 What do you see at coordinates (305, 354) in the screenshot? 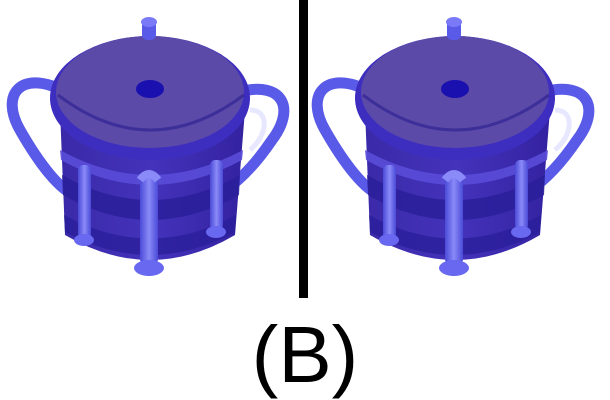
I see `caption-label: (B)` at bounding box center [305, 354].